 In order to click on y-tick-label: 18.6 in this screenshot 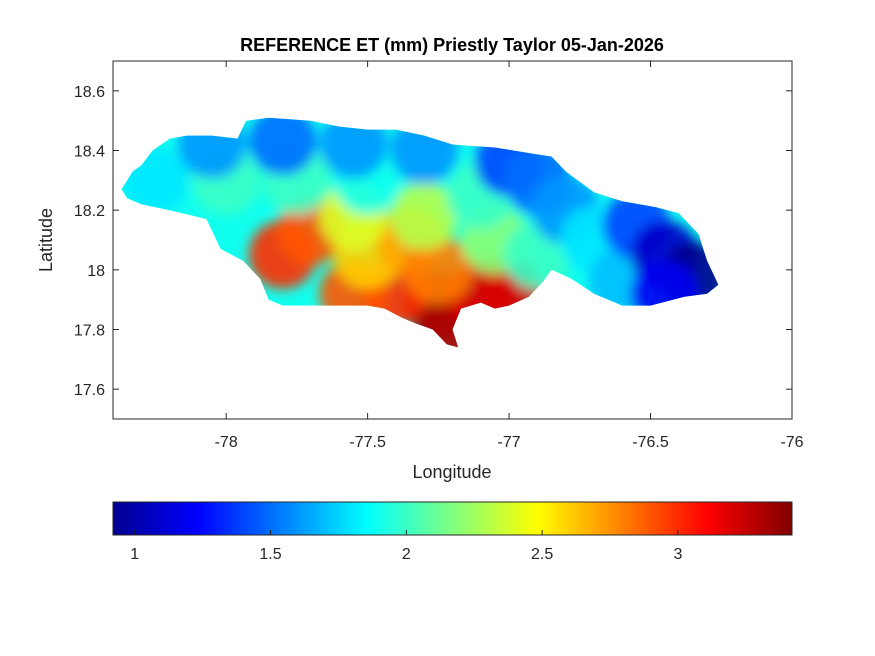, I will do `click(89, 92)`.